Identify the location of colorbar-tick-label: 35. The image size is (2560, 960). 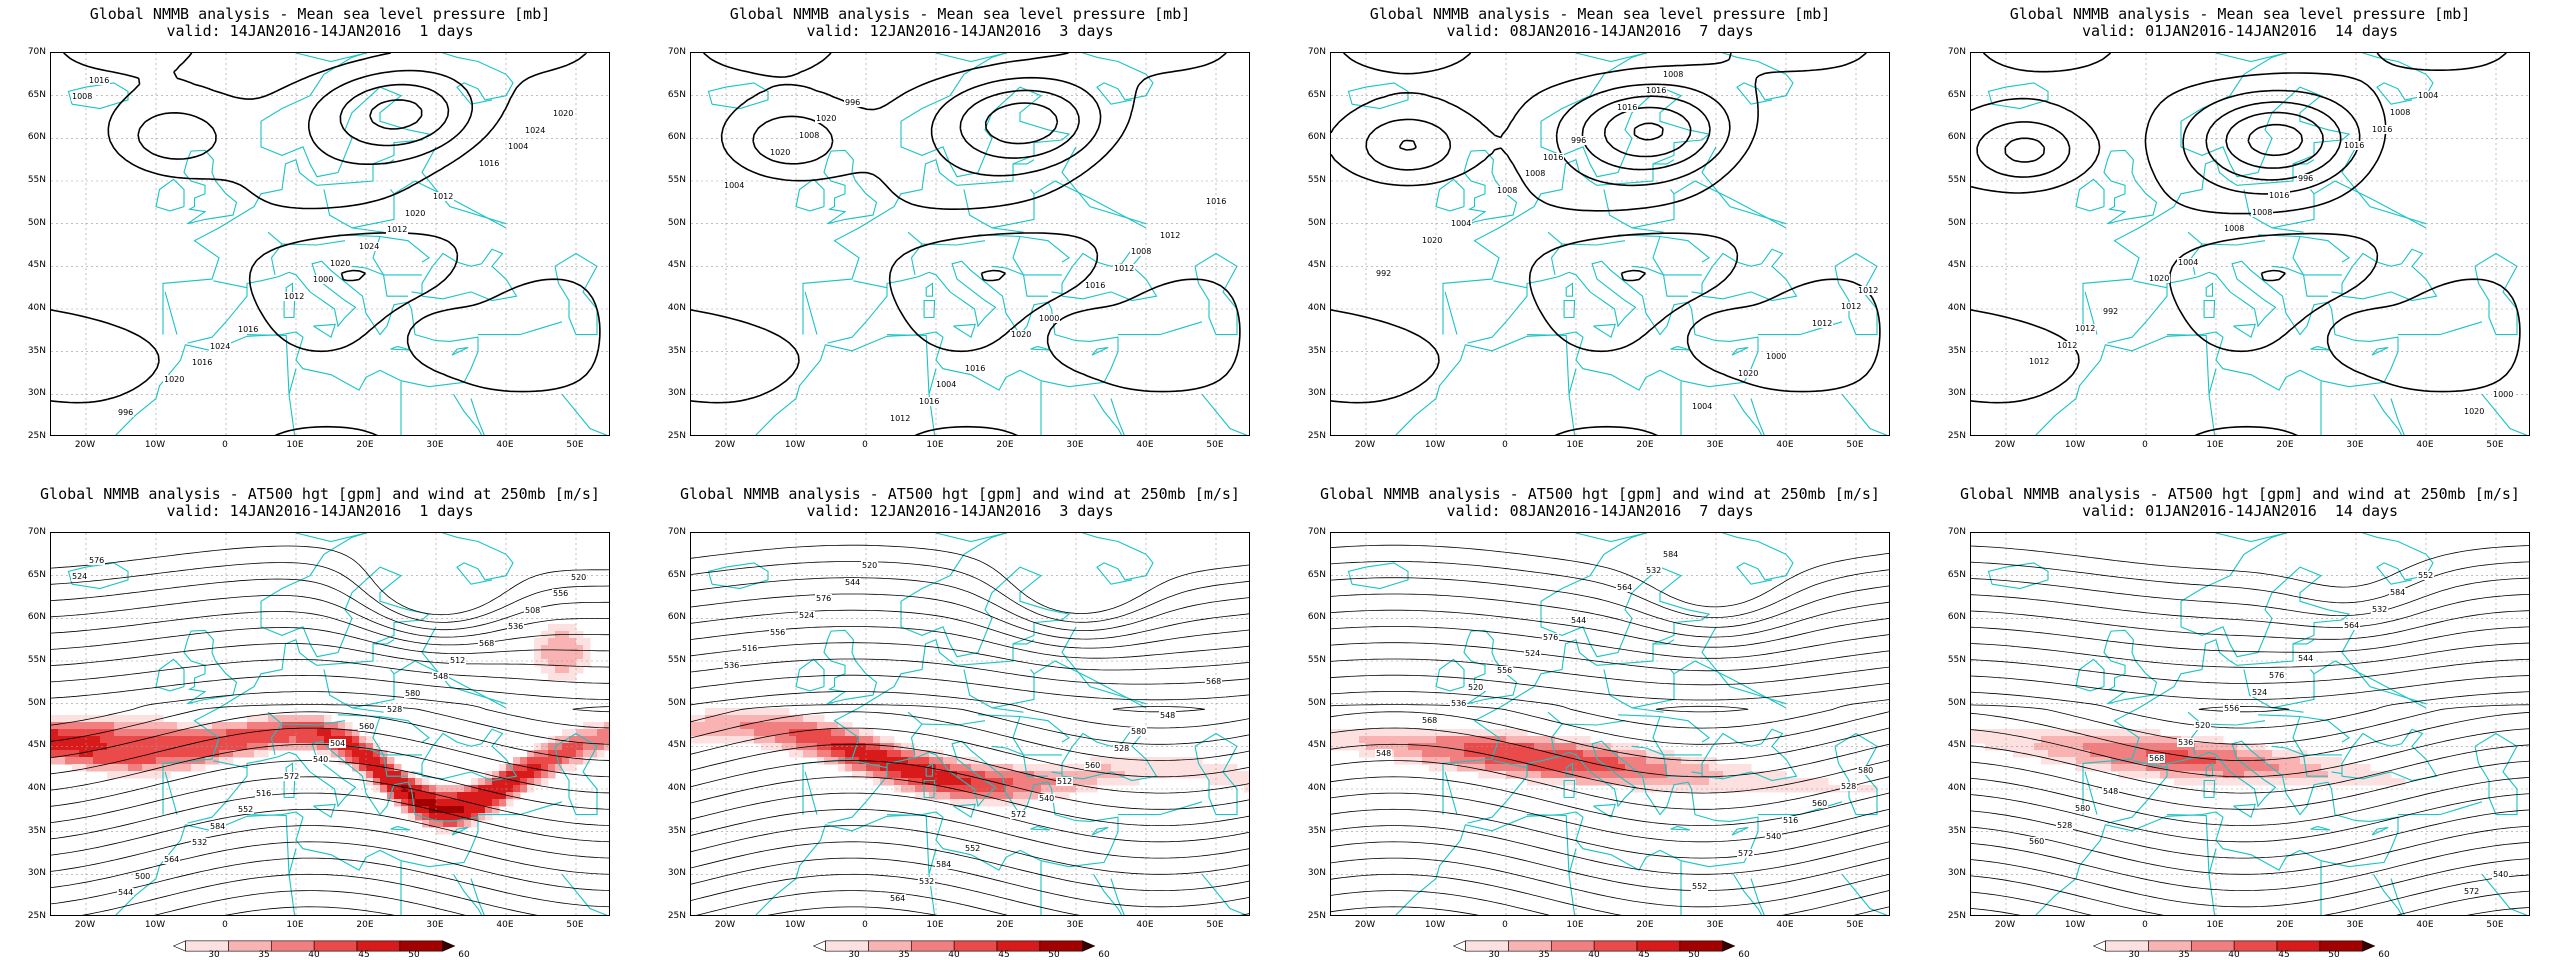
(1544, 955).